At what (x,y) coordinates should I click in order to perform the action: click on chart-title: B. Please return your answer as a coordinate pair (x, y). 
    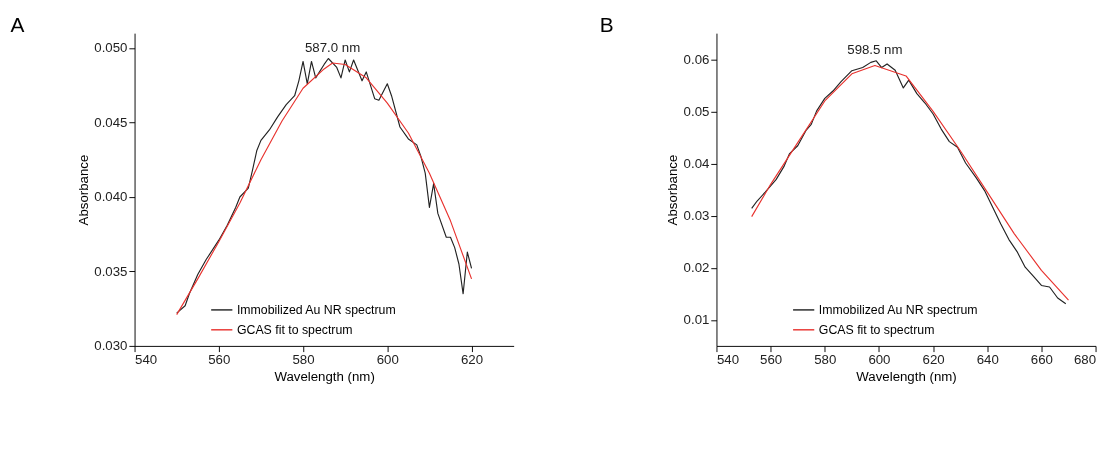
    Looking at the image, I should click on (606, 25).